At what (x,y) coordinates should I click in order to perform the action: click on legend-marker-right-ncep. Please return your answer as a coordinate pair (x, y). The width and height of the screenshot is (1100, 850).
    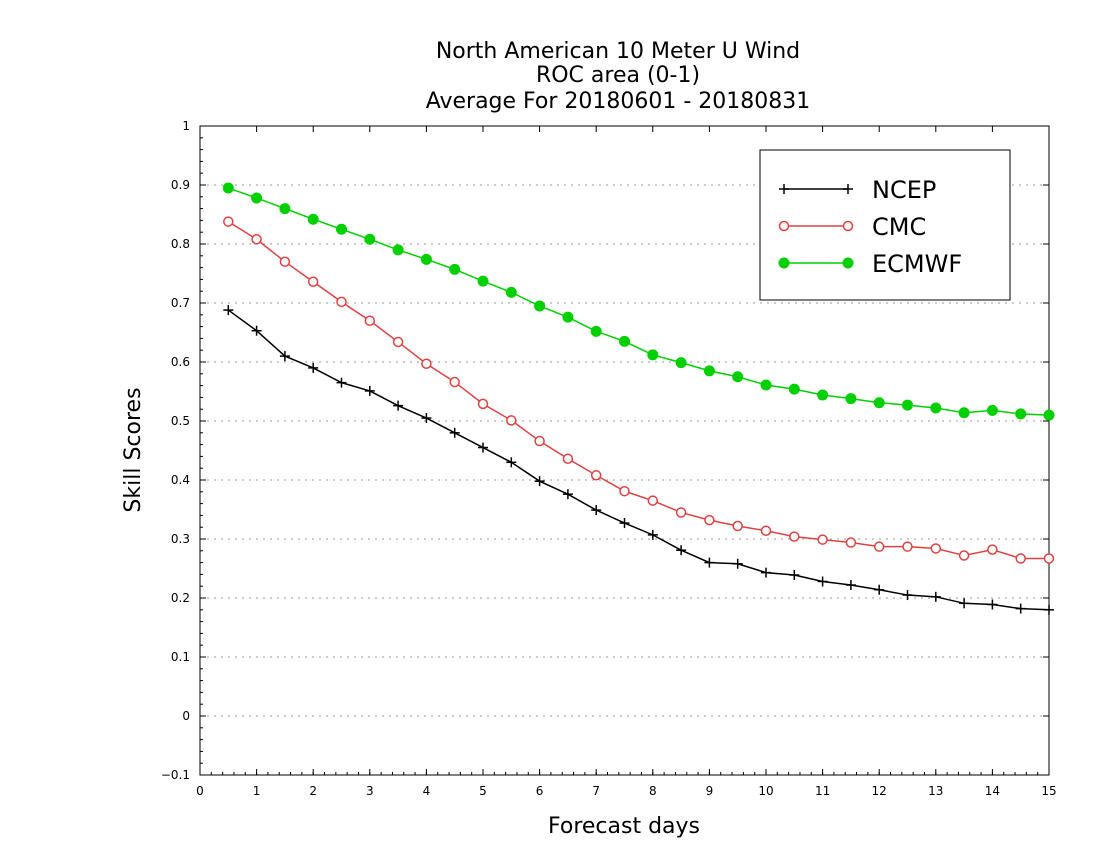
    Looking at the image, I should click on (848, 189).